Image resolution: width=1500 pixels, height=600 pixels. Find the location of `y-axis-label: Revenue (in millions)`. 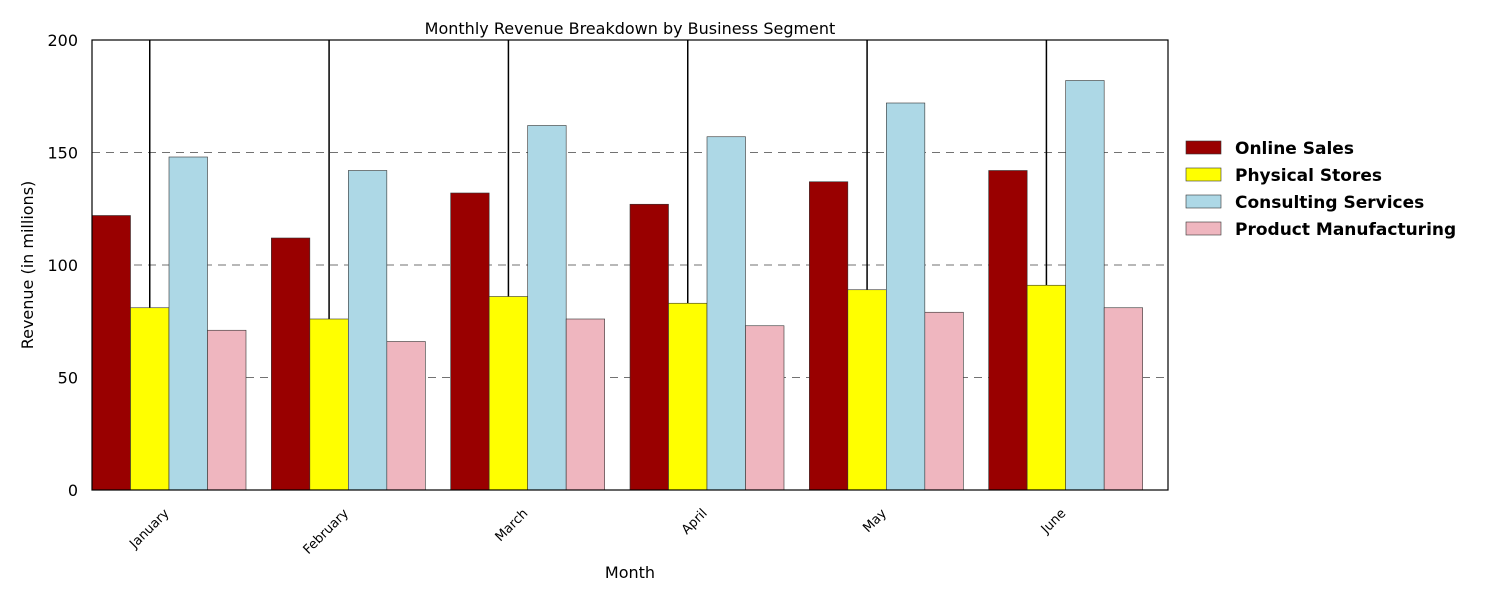

y-axis-label: Revenue (in millions) is located at coordinates (27, 265).